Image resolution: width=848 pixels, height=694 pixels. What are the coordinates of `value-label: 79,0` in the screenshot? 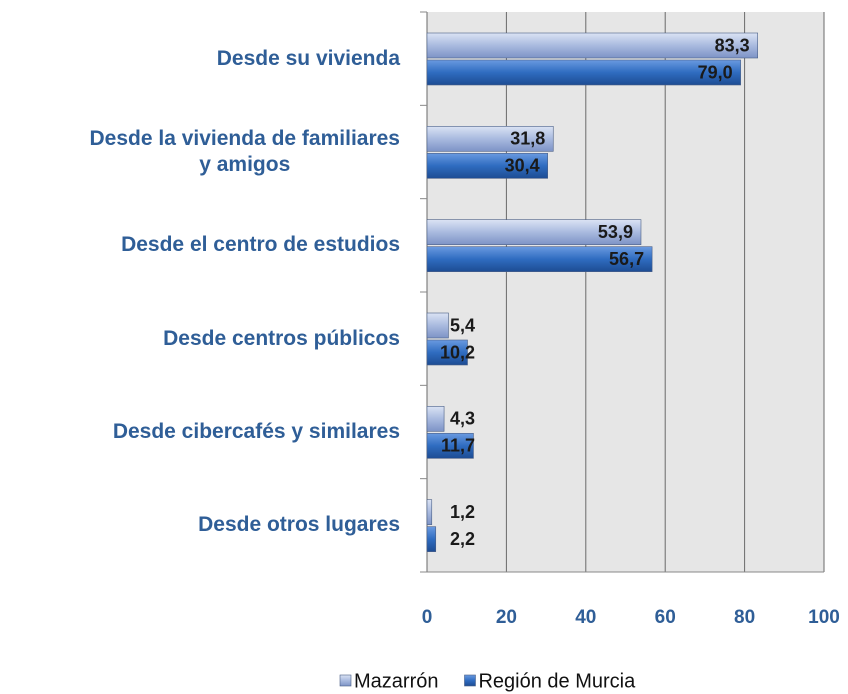 It's located at (715, 72).